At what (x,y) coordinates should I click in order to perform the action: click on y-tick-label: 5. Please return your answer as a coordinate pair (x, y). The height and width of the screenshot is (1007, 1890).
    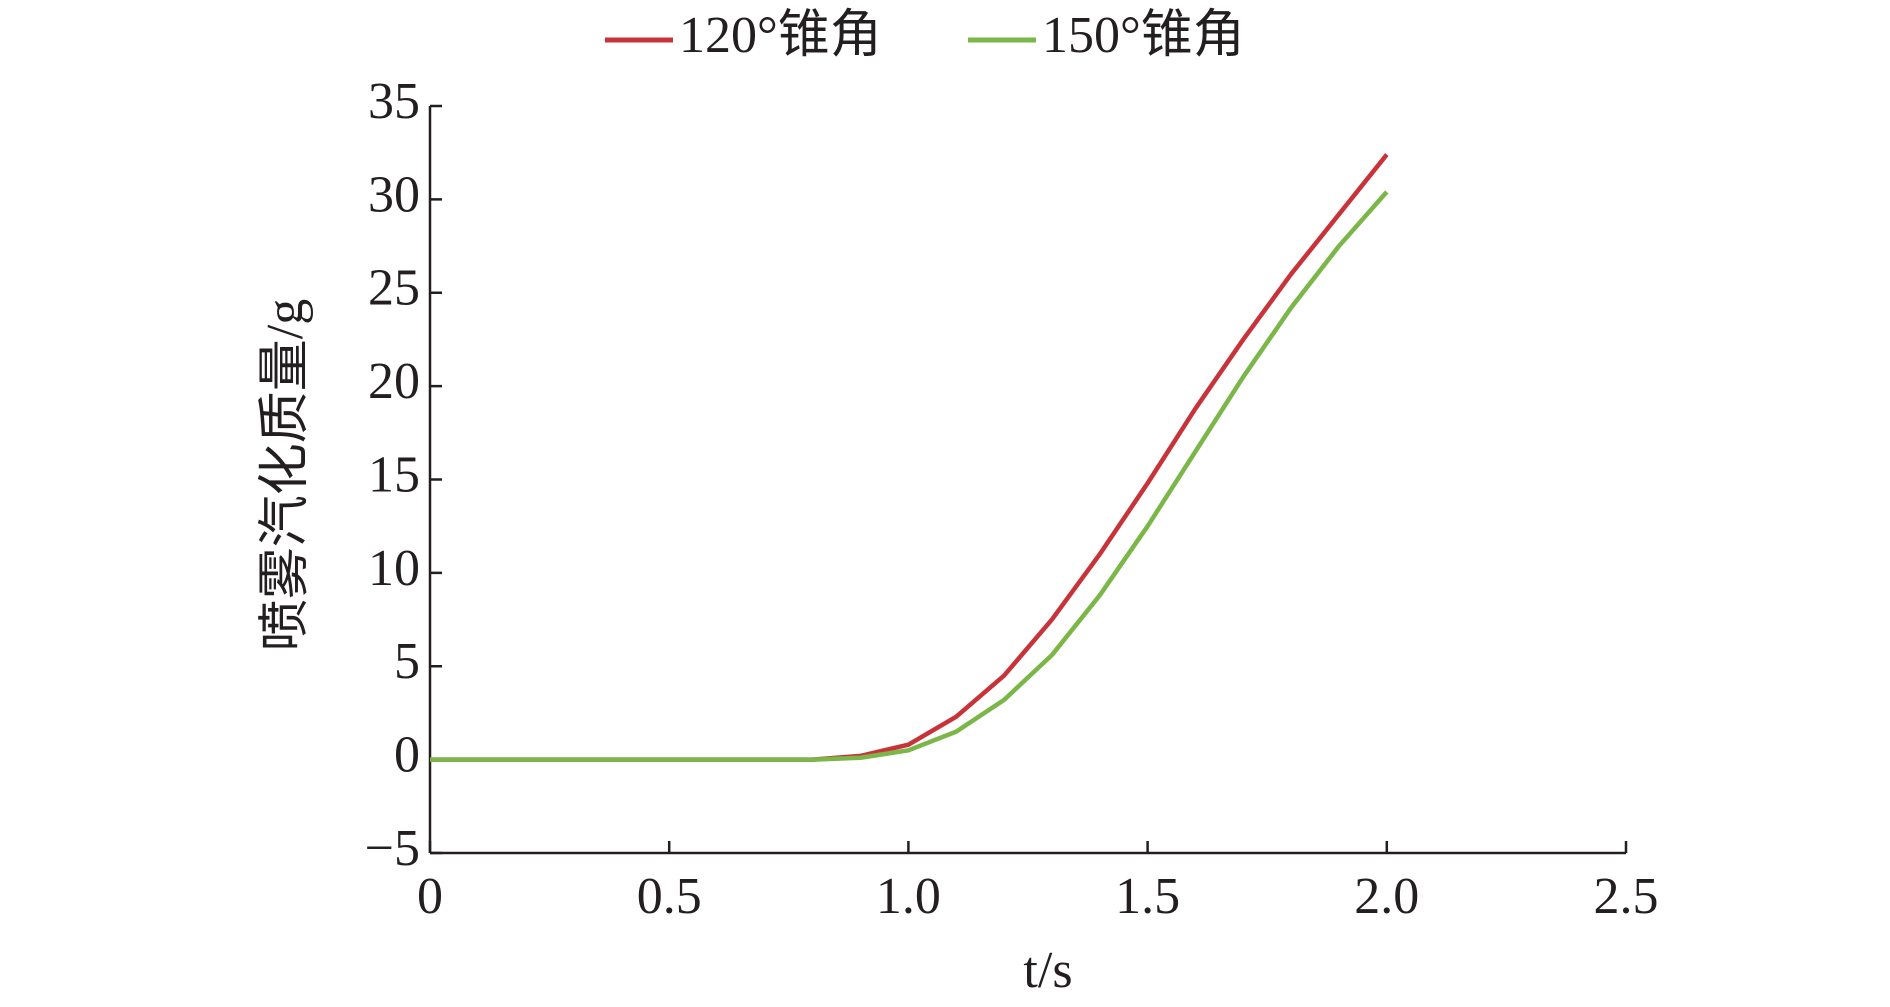
    Looking at the image, I should click on (407, 661).